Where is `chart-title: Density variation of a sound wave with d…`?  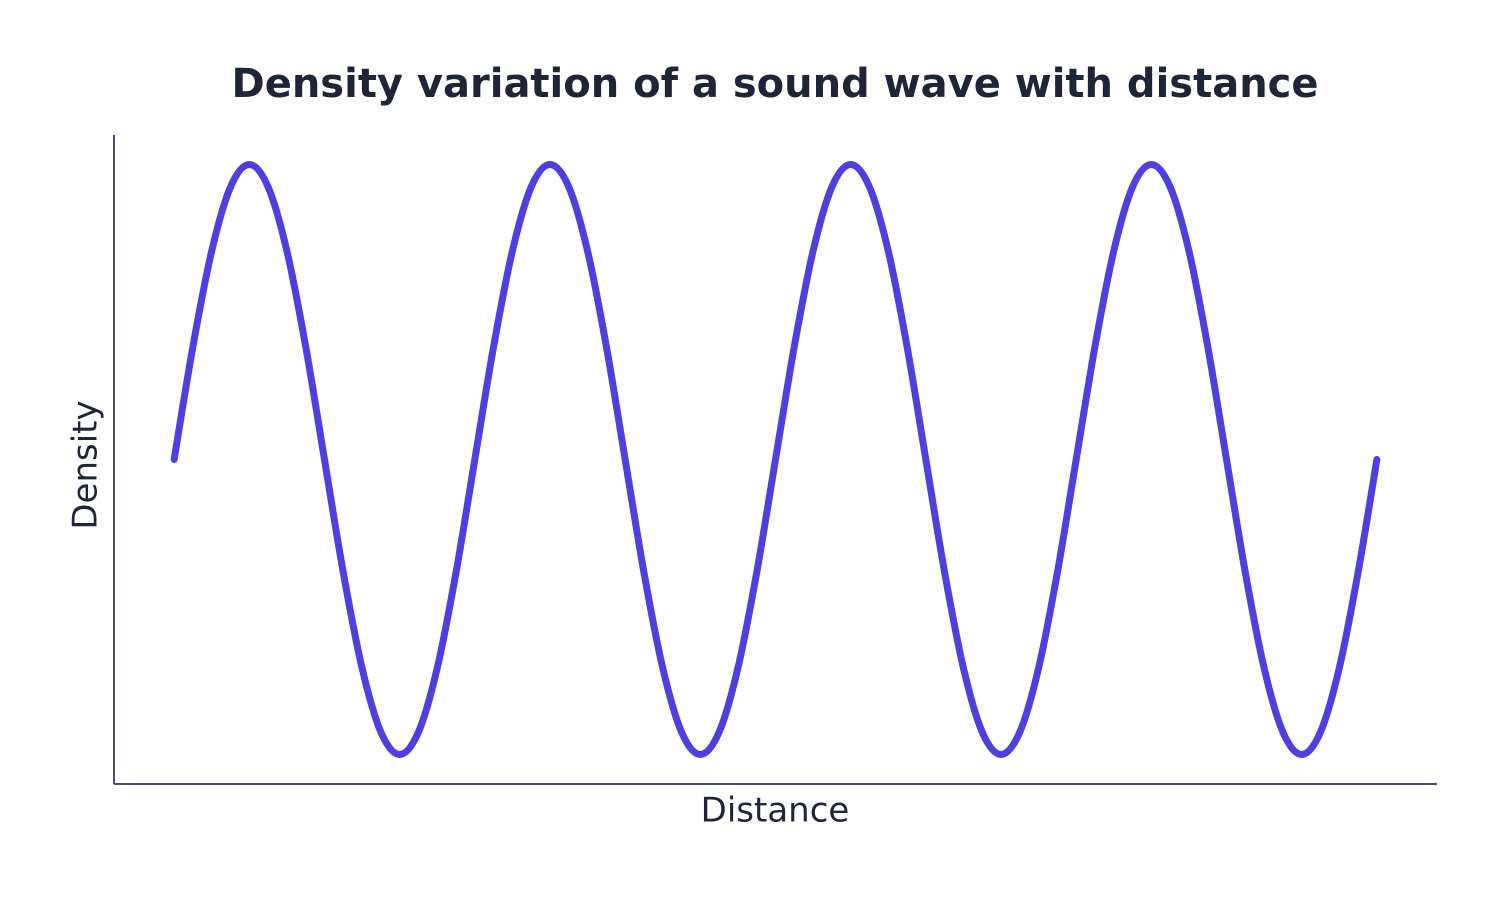 chart-title: Density variation of a sound wave with d… is located at coordinates (774, 84).